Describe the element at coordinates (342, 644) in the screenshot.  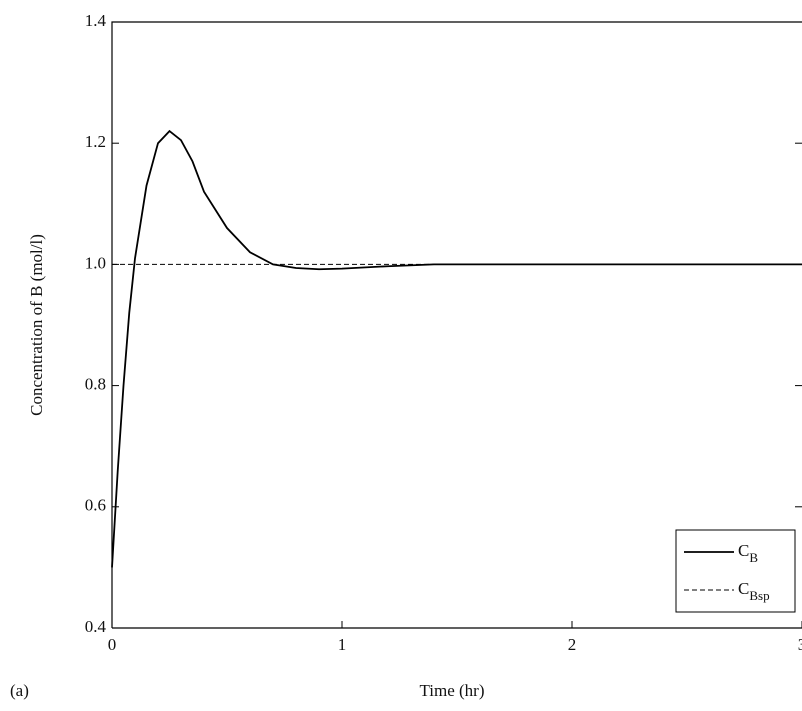
I see `x-tick-label: 1` at that location.